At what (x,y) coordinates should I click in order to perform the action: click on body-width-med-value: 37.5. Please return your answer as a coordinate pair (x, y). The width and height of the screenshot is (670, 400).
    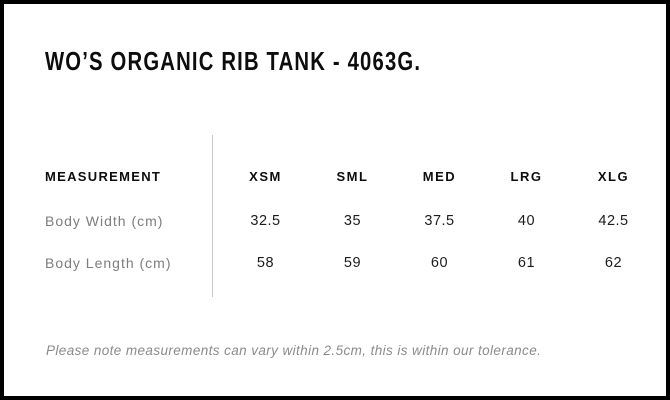
    Looking at the image, I should click on (439, 221).